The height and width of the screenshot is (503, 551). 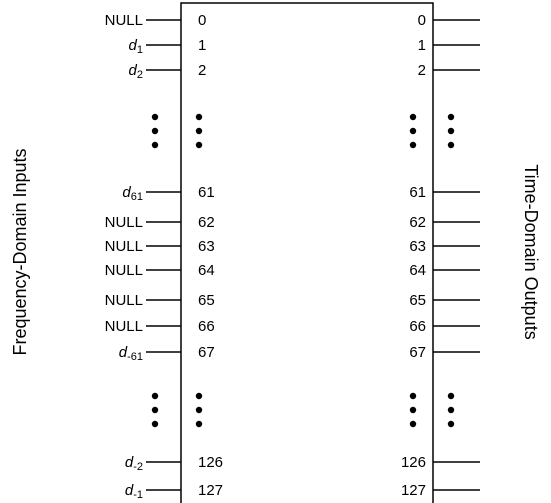 I want to click on input-index: 126, so click(x=210, y=462).